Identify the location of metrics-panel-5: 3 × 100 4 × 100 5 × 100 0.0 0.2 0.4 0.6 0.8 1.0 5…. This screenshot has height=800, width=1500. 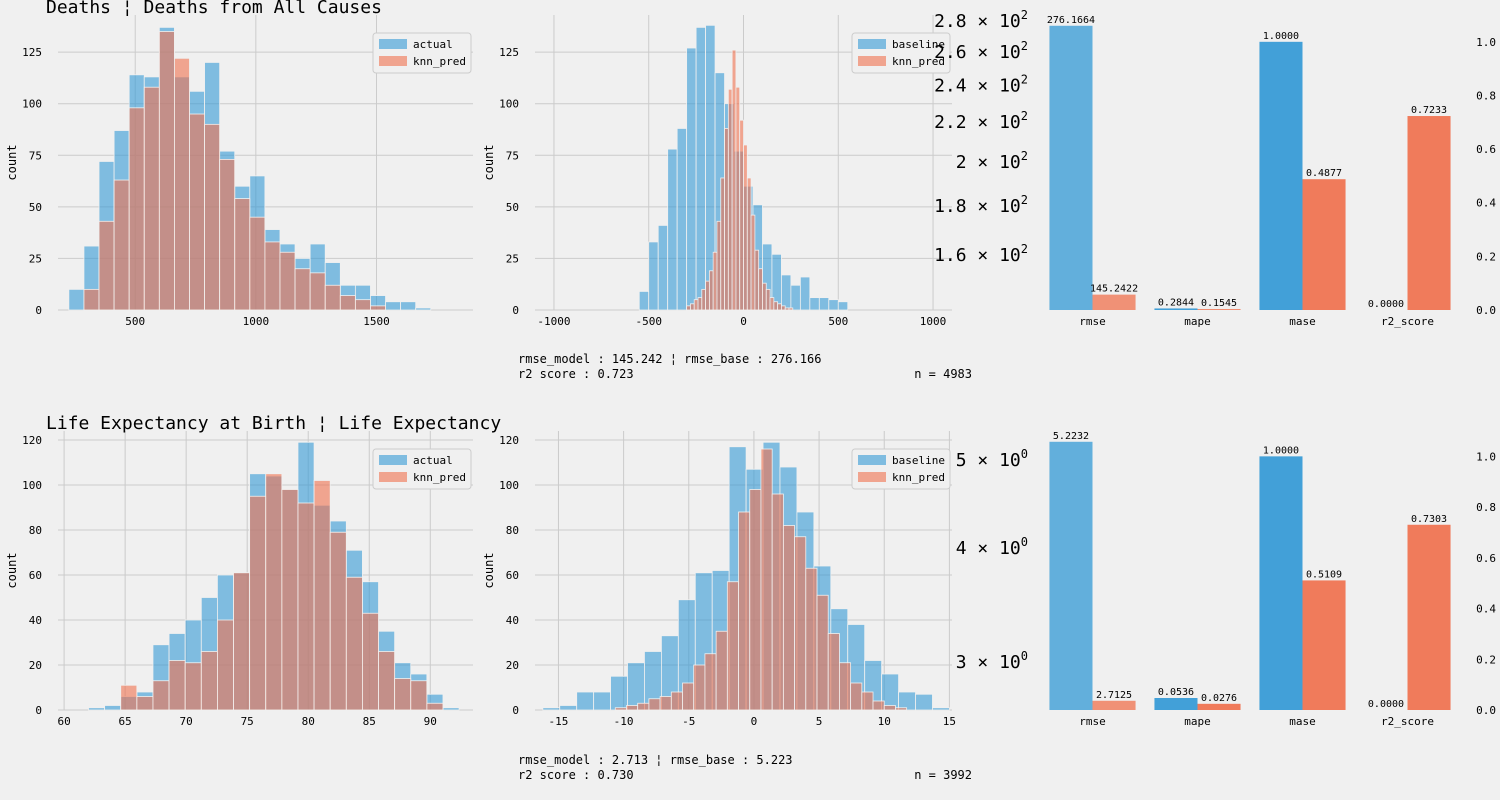
(1226, 579).